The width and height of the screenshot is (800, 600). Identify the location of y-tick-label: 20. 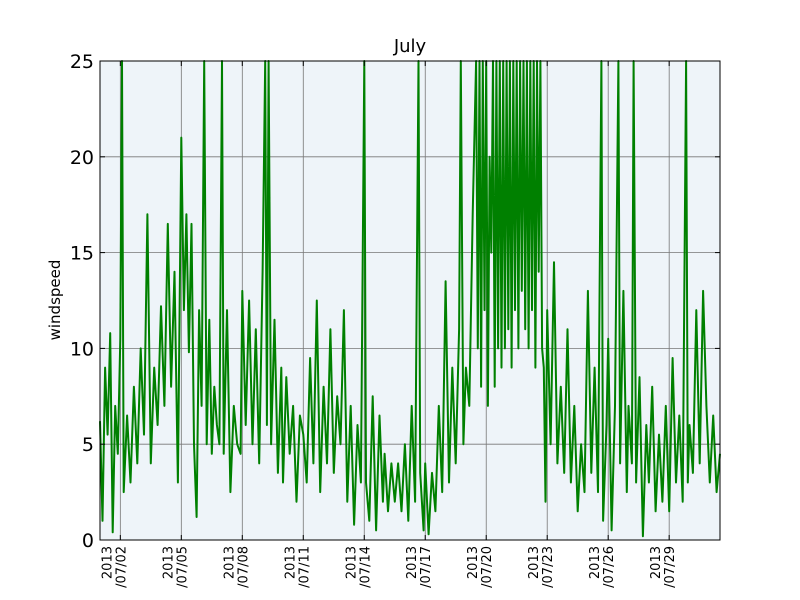
(82, 158).